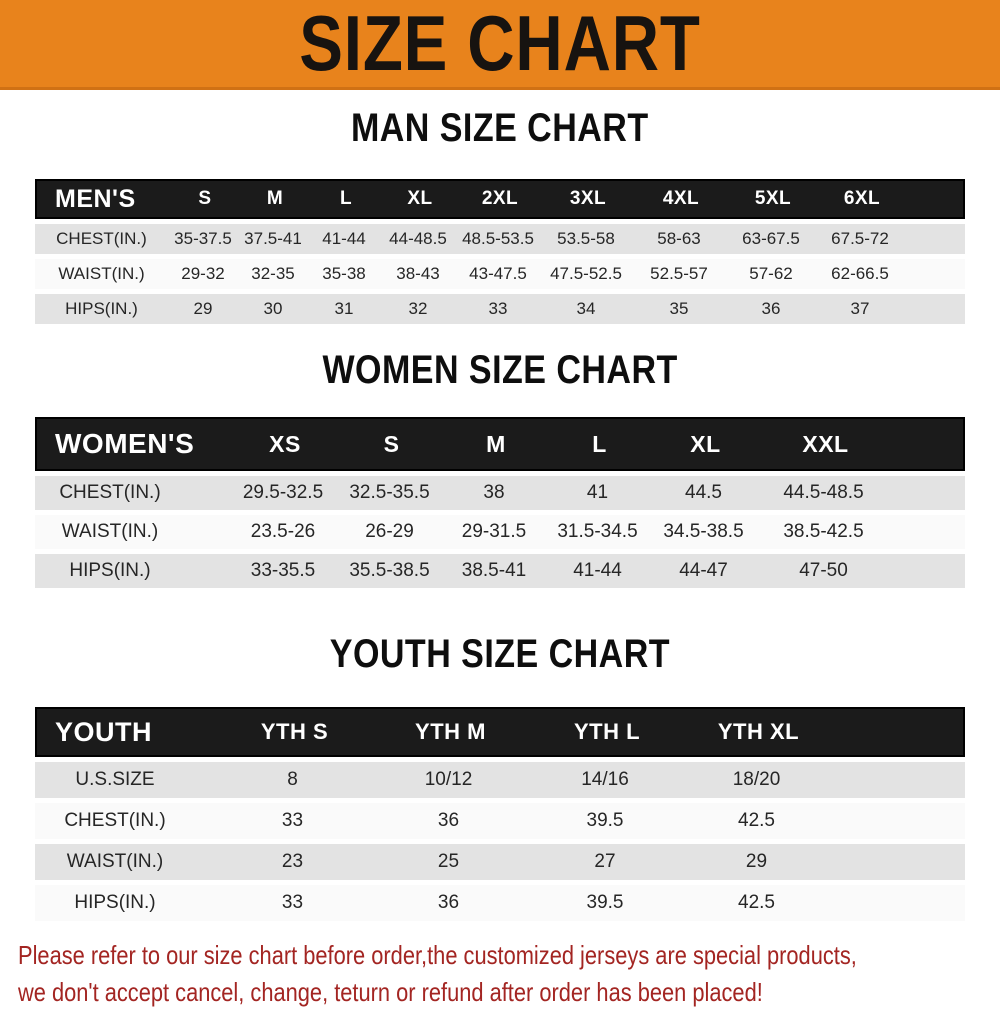 Image resolution: width=1000 pixels, height=1011 pixels. I want to click on womens-header-col: L, so click(599, 443).